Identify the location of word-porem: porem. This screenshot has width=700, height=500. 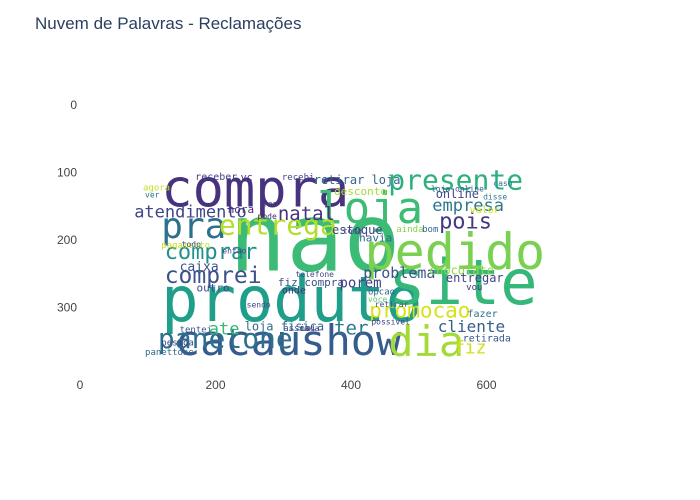
(360, 283).